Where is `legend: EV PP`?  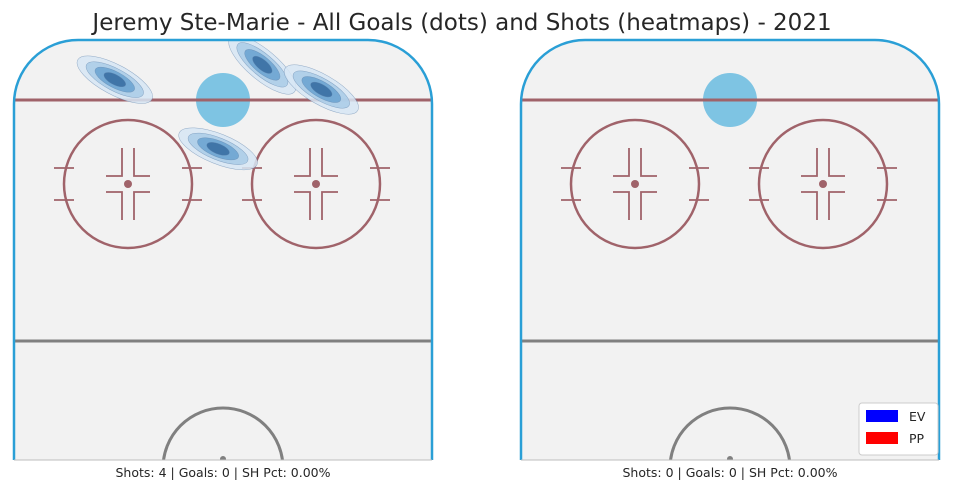 legend: EV PP is located at coordinates (898, 429).